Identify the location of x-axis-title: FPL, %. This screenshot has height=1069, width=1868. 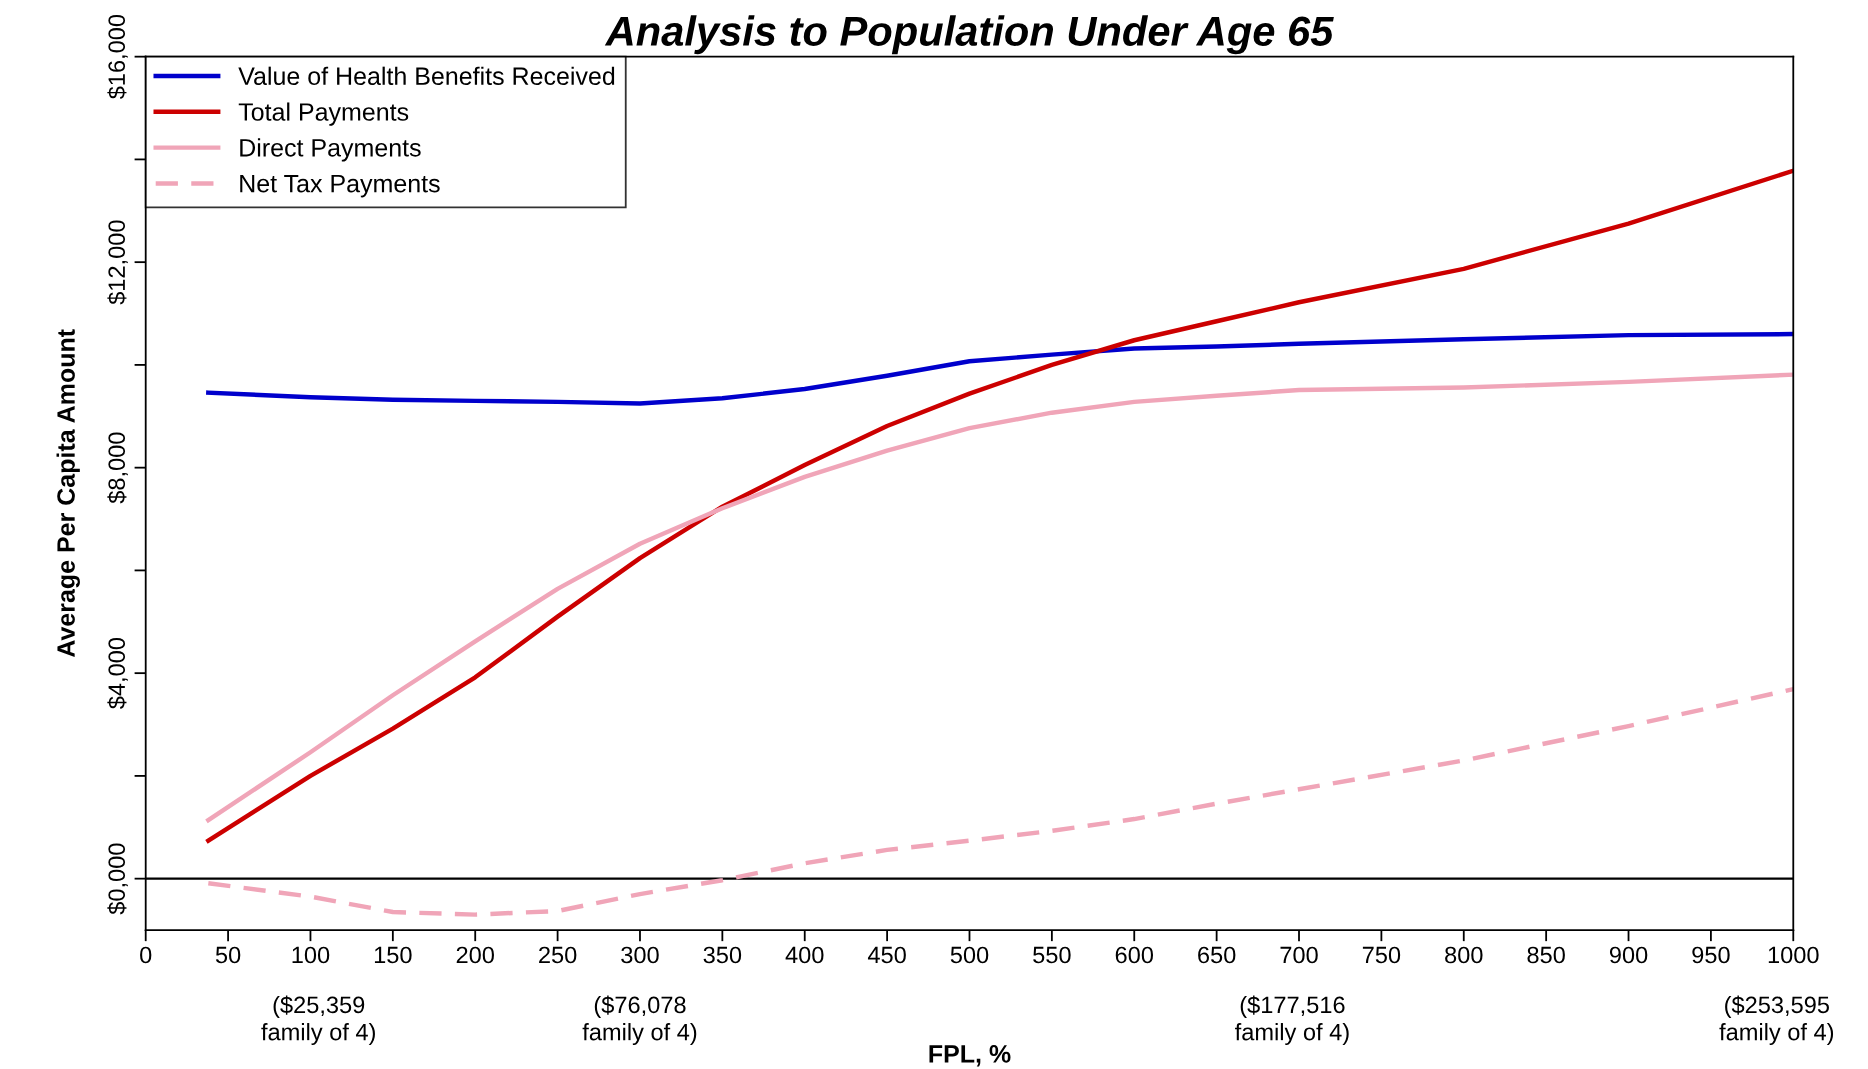
(970, 1056).